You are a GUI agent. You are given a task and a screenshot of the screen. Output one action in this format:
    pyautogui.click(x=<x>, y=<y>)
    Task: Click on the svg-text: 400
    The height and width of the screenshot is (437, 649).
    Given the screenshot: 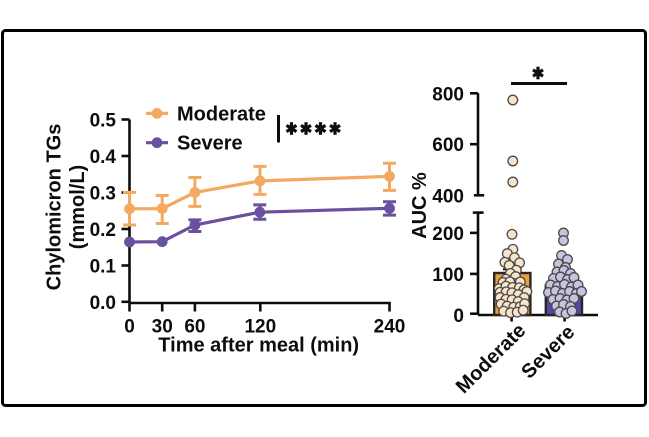 What is the action you would take?
    pyautogui.click(x=448, y=196)
    